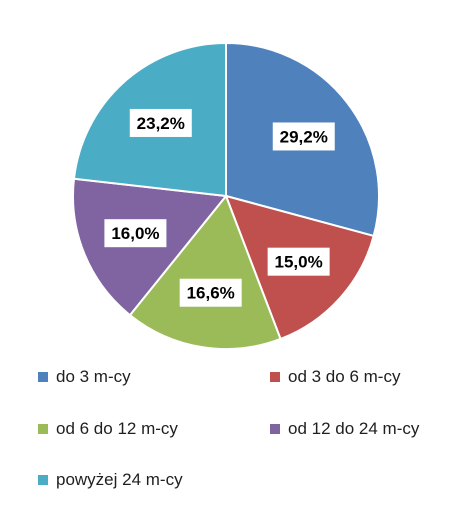 The height and width of the screenshot is (506, 470). I want to click on data-label-text: 16,6%, so click(211, 293).